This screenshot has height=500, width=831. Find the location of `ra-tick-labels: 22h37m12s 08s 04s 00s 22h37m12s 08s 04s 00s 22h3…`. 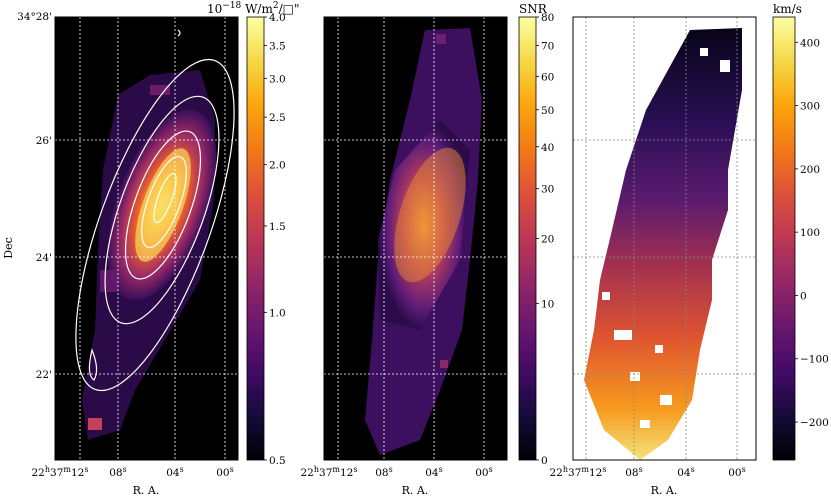

ra-tick-labels: 22h37m12s 08s 04s 00s 22h37m12s 08s 04s 00s 22h3… is located at coordinates (389, 472).